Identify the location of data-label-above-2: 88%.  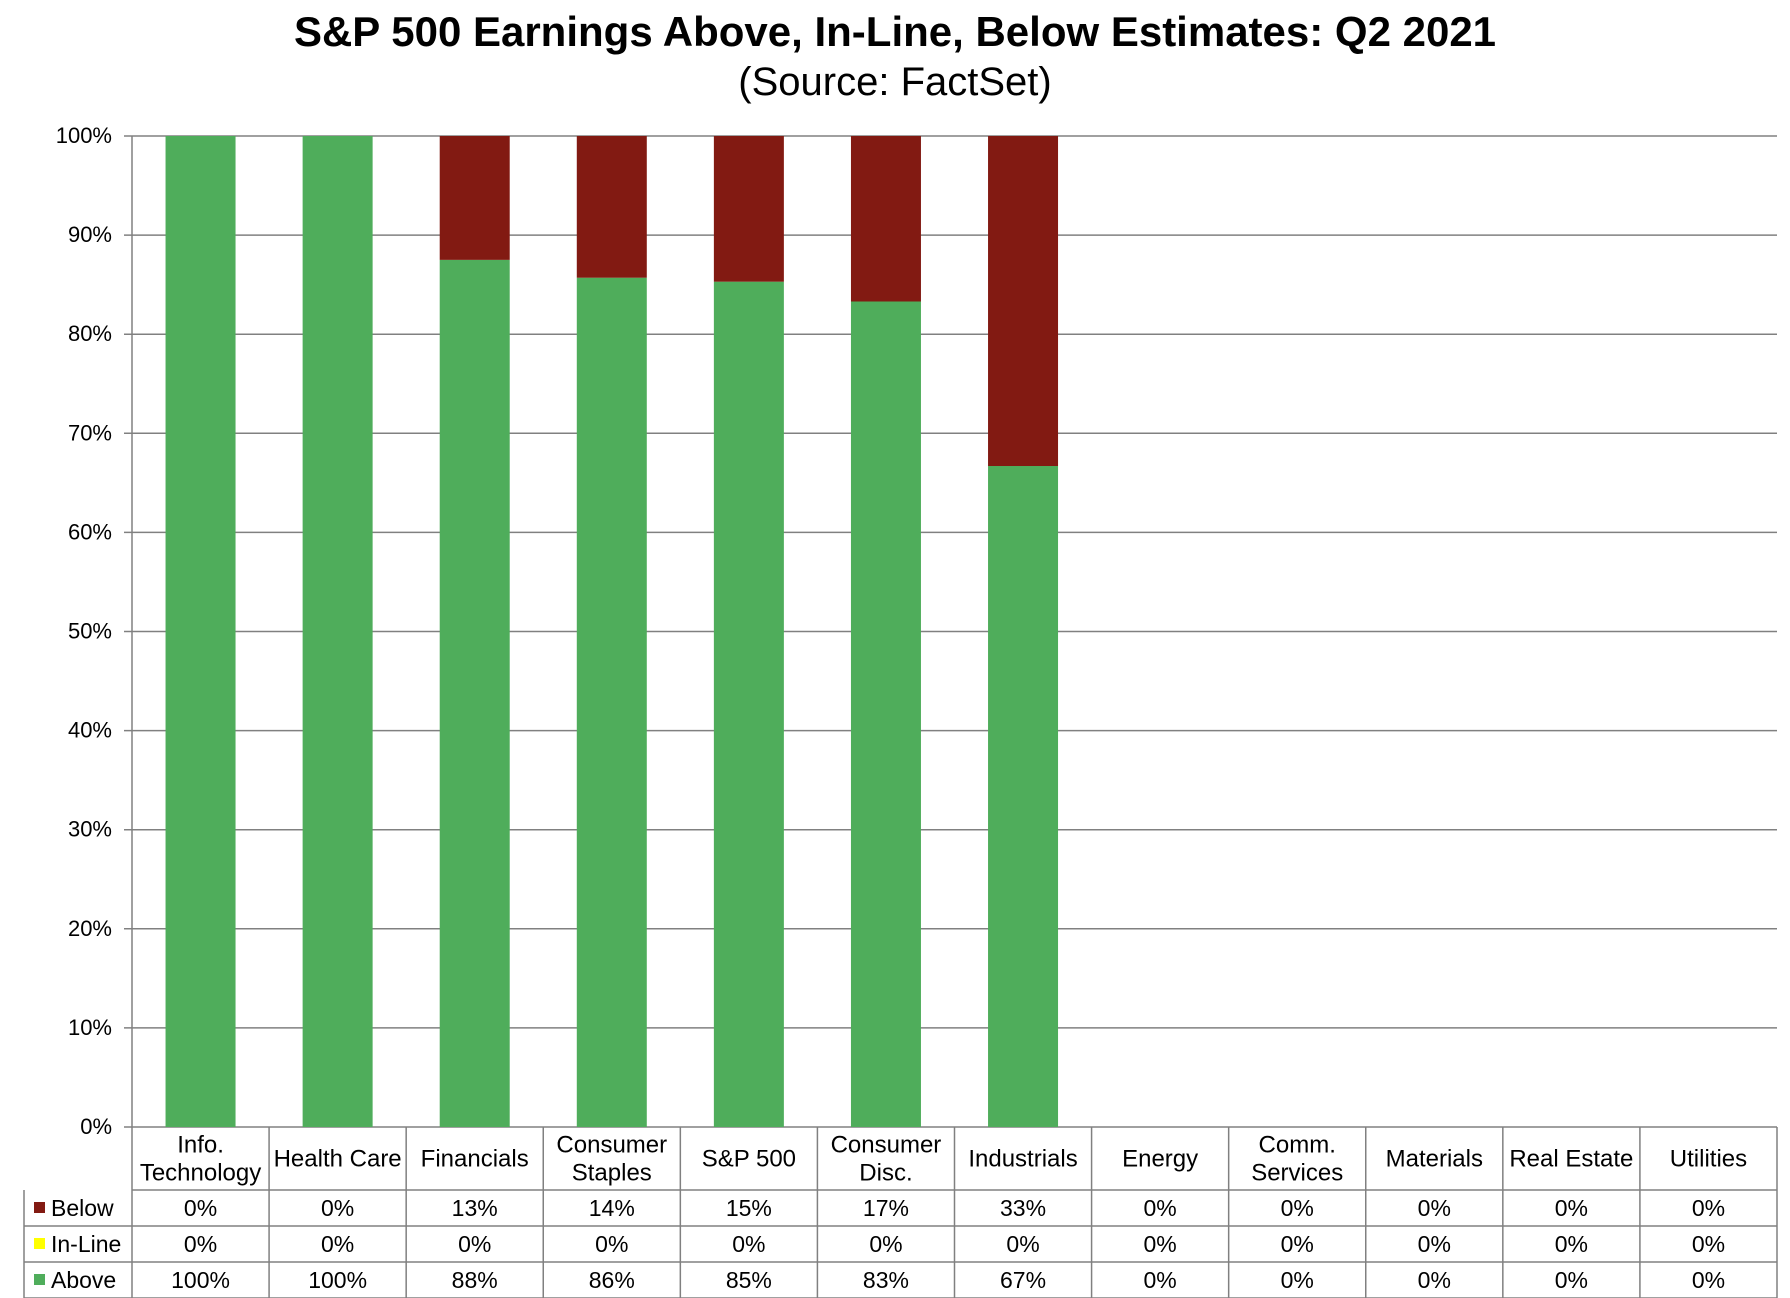
(475, 1280).